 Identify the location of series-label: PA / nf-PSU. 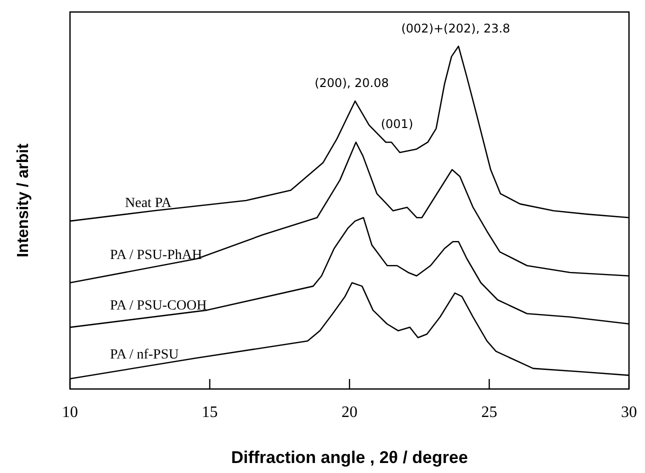
(144, 355).